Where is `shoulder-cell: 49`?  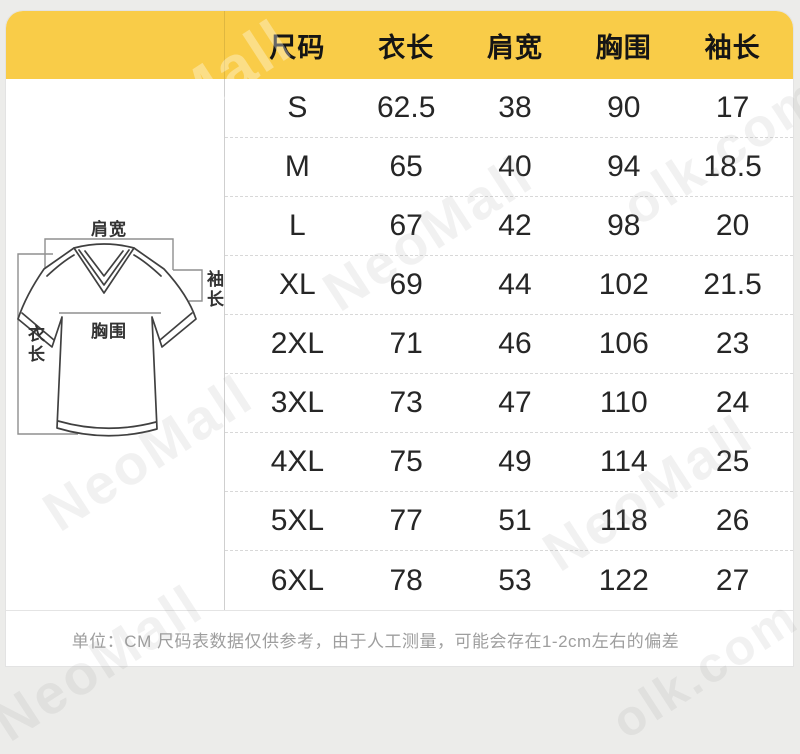 shoulder-cell: 49 is located at coordinates (515, 461).